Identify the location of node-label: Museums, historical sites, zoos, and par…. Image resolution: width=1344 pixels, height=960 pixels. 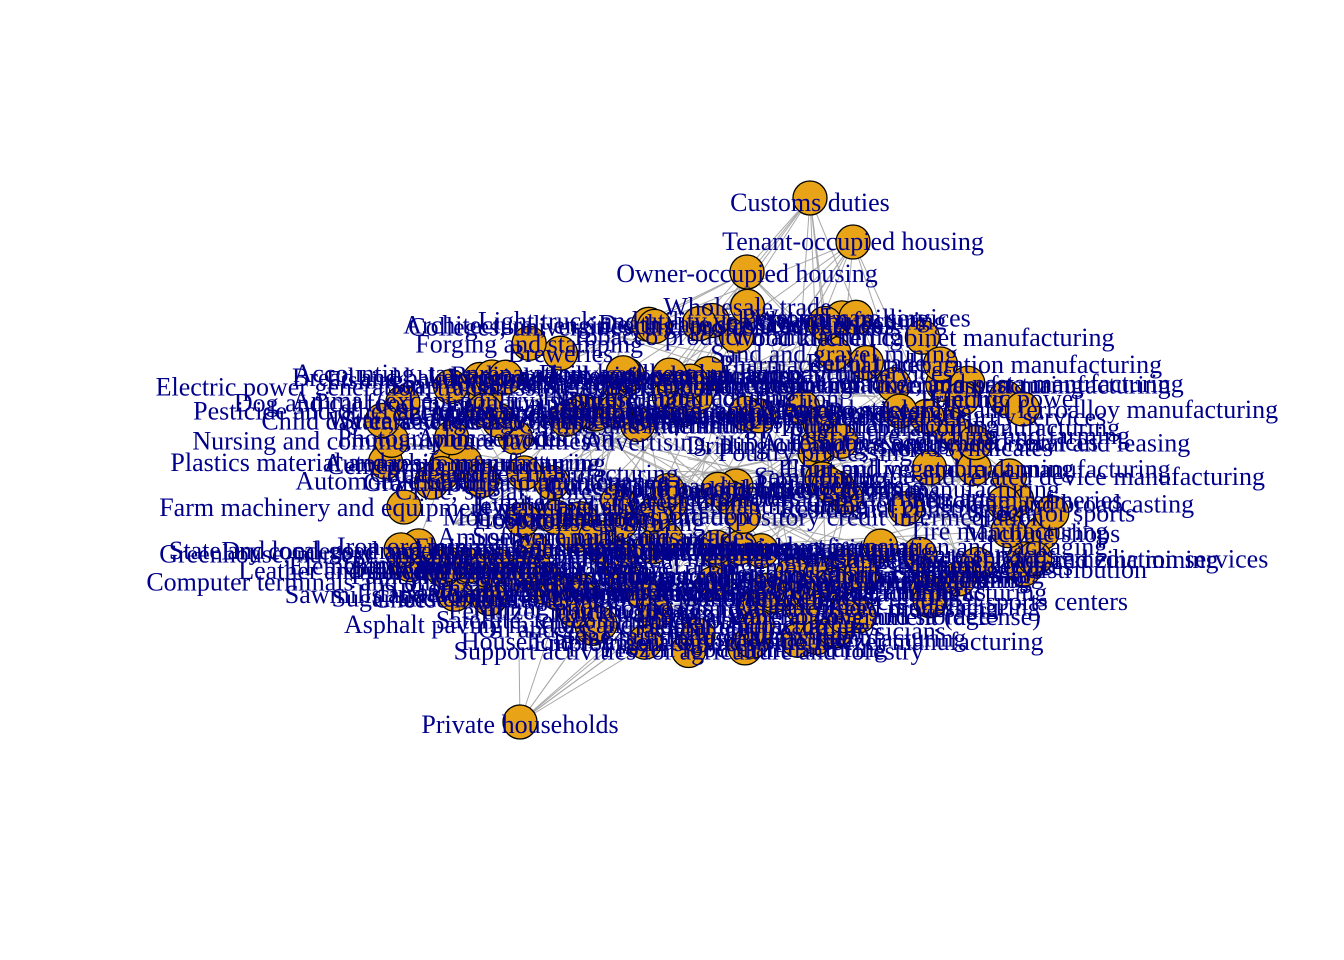
(767, 590).